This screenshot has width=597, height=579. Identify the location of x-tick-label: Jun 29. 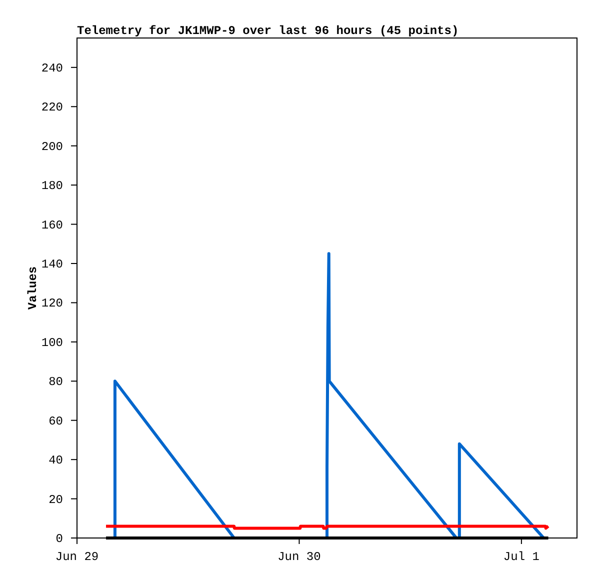
(77, 557).